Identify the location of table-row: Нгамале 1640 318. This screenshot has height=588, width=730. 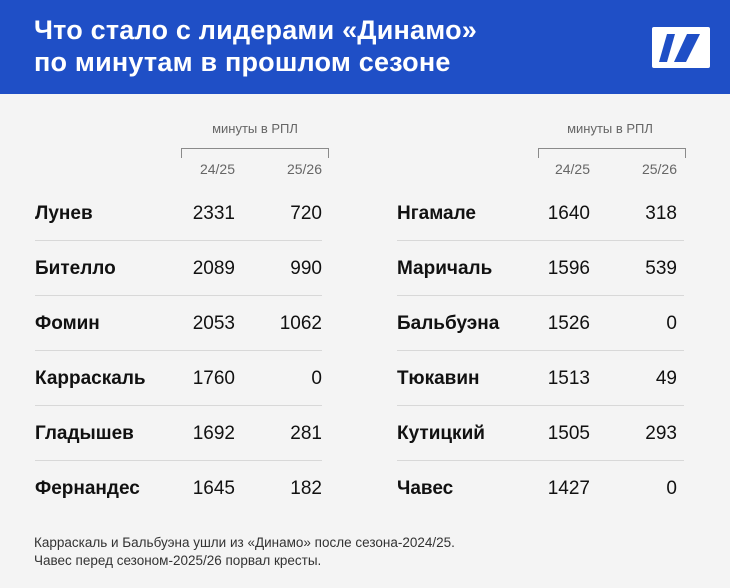
(540, 213).